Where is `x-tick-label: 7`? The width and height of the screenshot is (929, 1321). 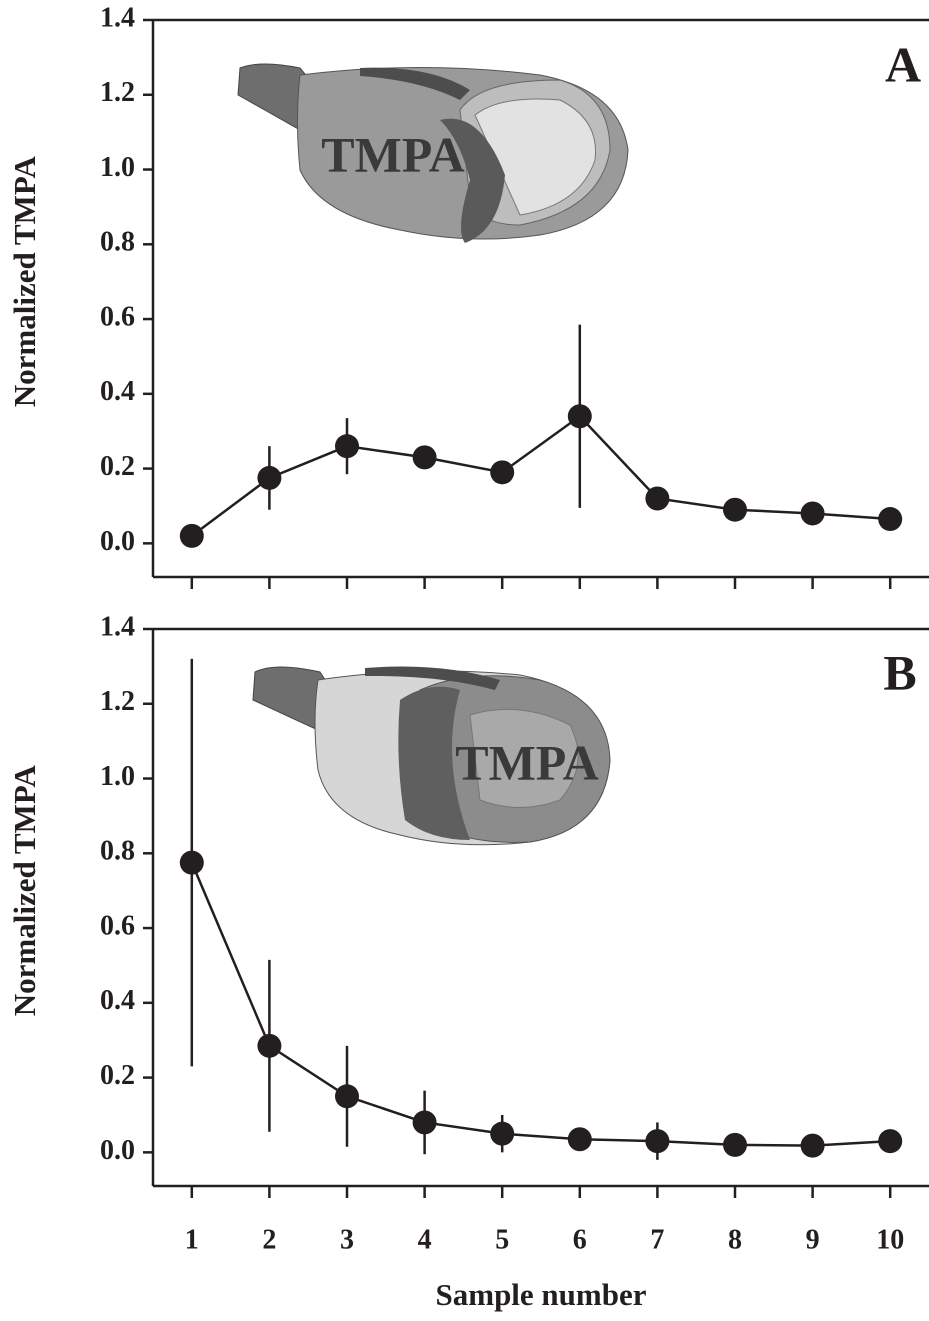
x-tick-label: 7 is located at coordinates (657, 1239).